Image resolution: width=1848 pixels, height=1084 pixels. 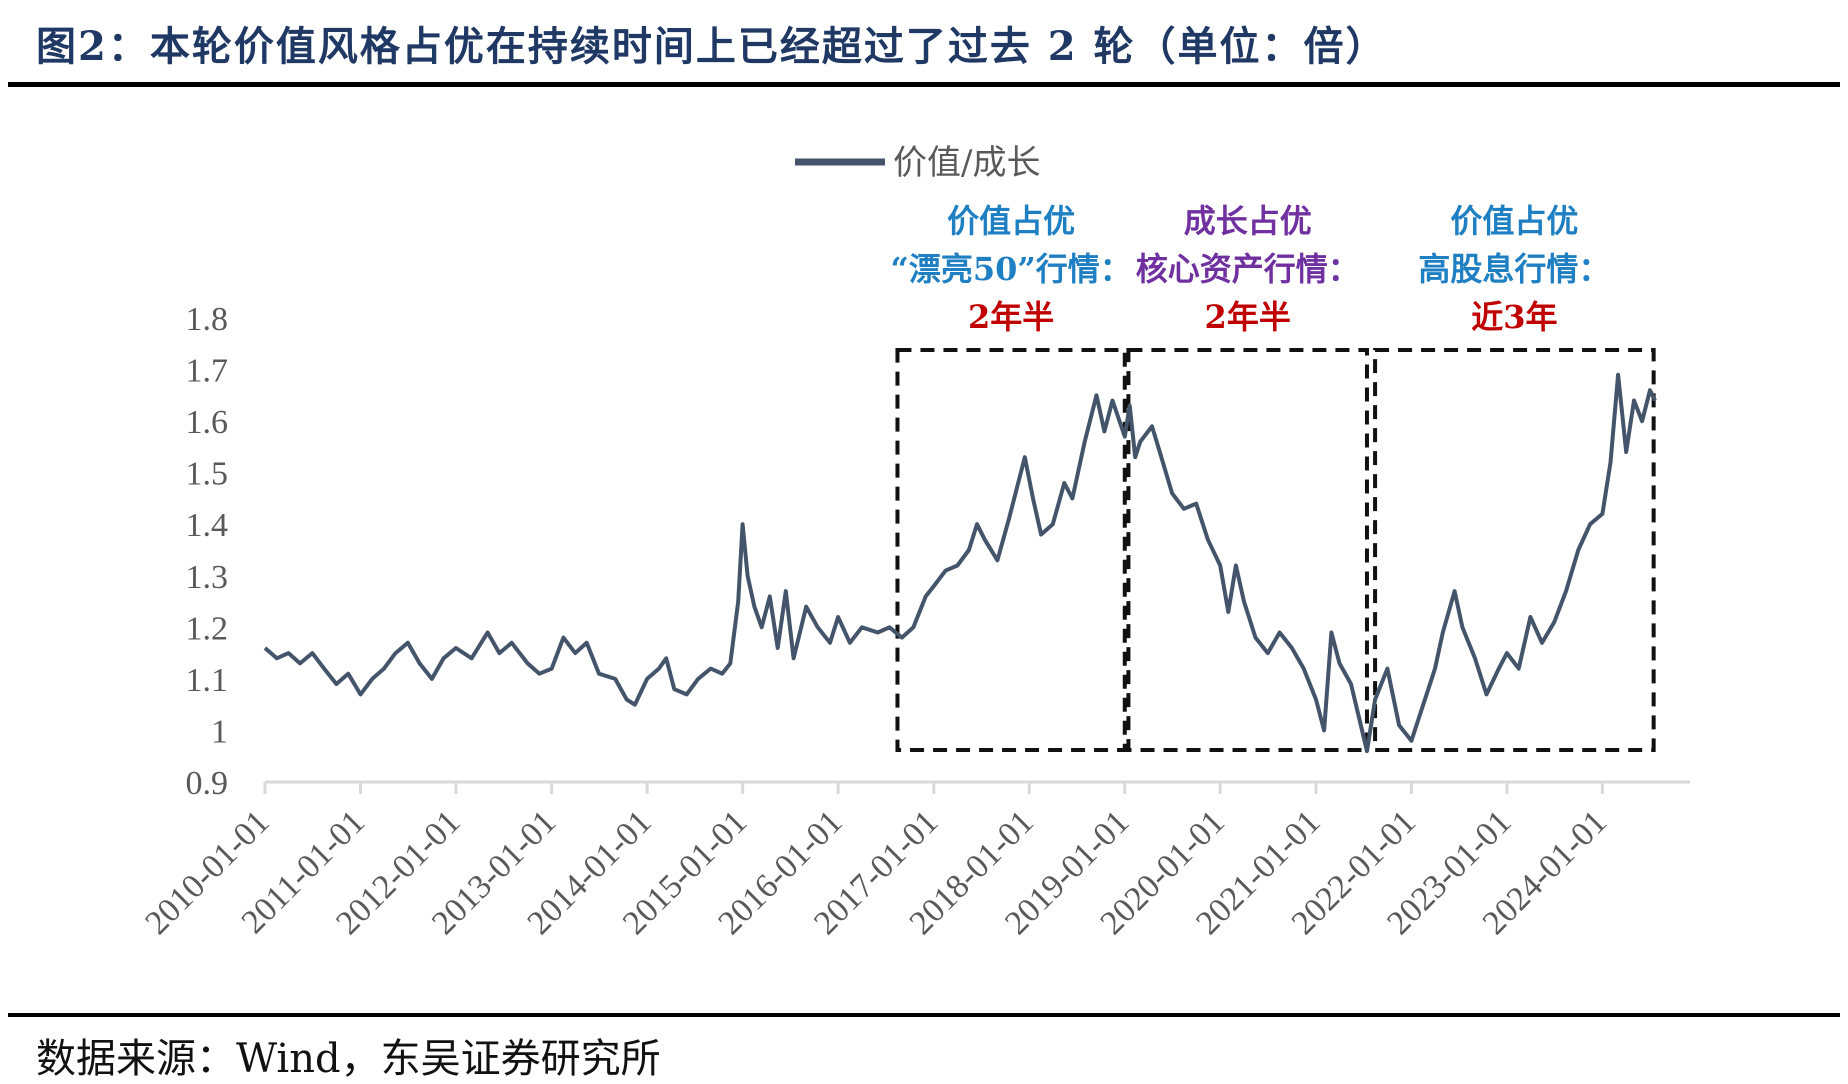 I want to click on top-rule, so click(x=924, y=84).